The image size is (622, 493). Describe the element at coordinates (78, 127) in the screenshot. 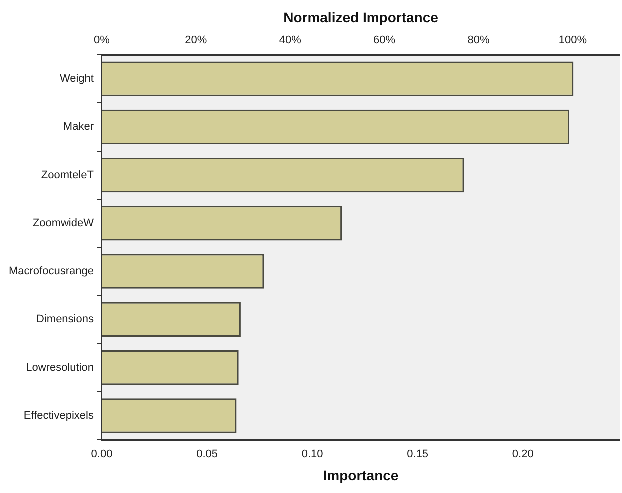

I see `y-tick-label: Maker` at that location.